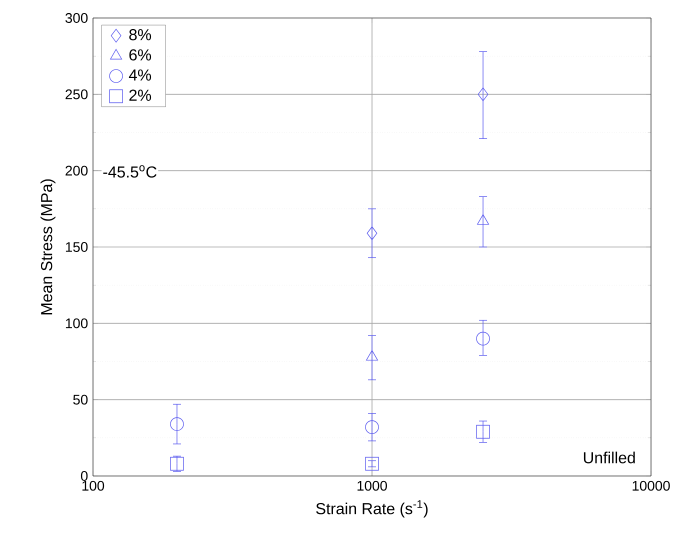  Describe the element at coordinates (77, 94) in the screenshot. I see `y-tick-label: 250` at that location.